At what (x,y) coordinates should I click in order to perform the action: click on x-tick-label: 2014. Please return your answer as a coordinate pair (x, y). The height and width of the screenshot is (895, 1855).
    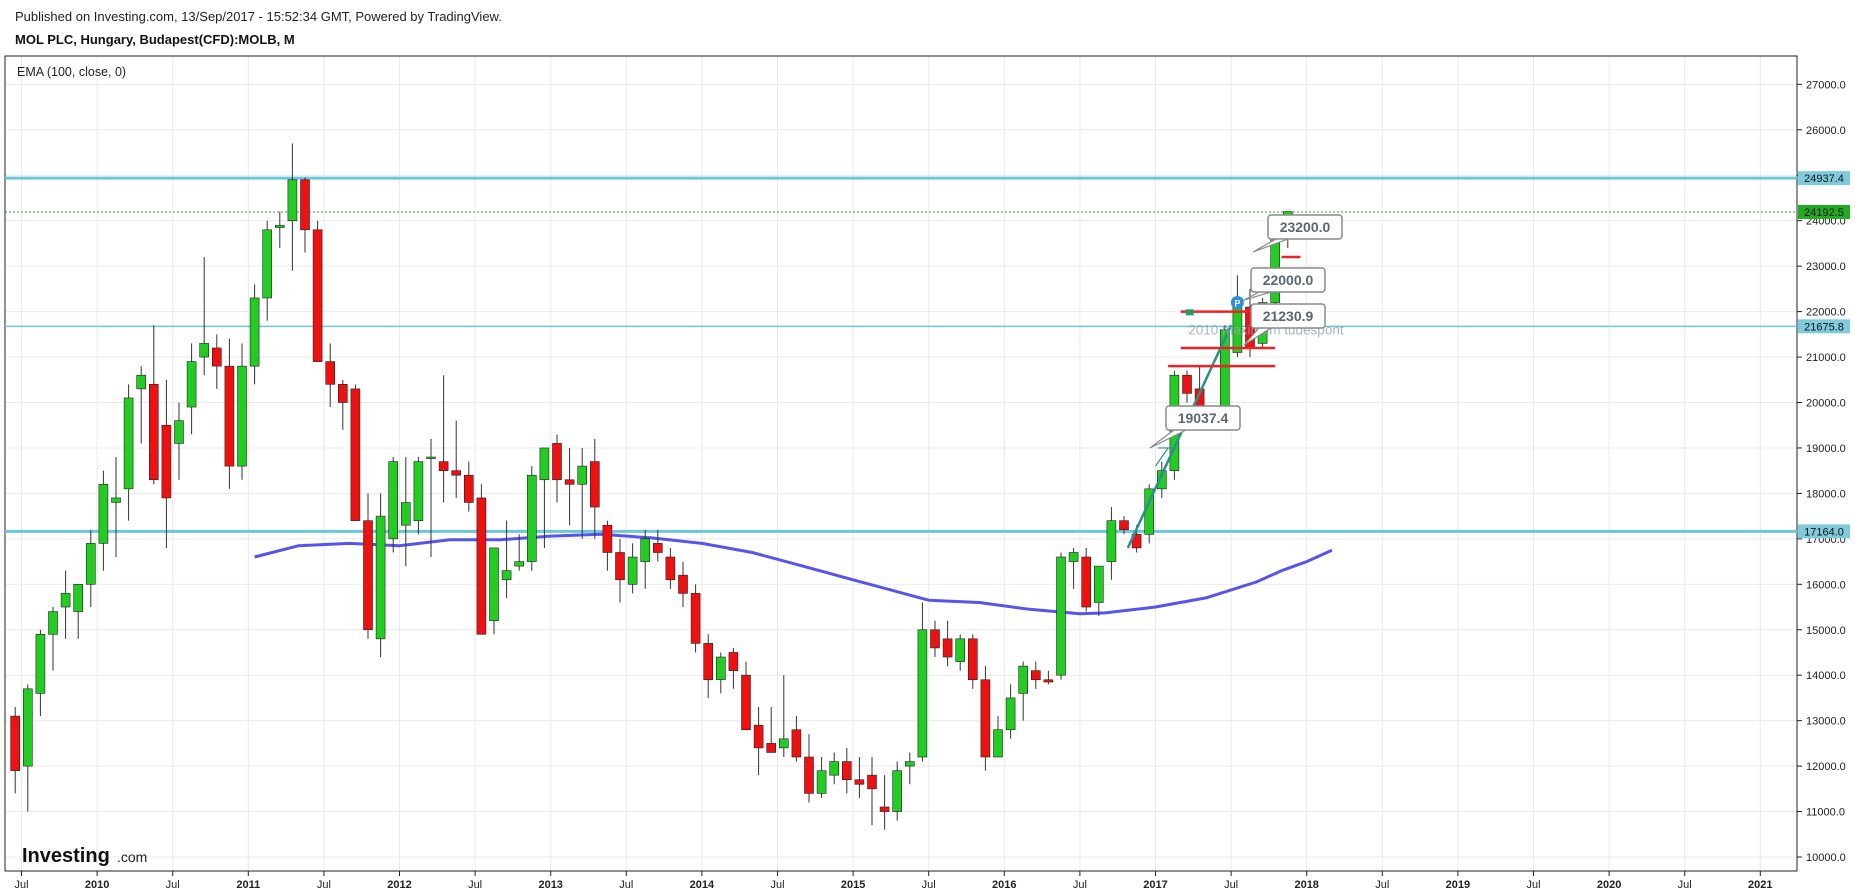
    Looking at the image, I should click on (702, 885).